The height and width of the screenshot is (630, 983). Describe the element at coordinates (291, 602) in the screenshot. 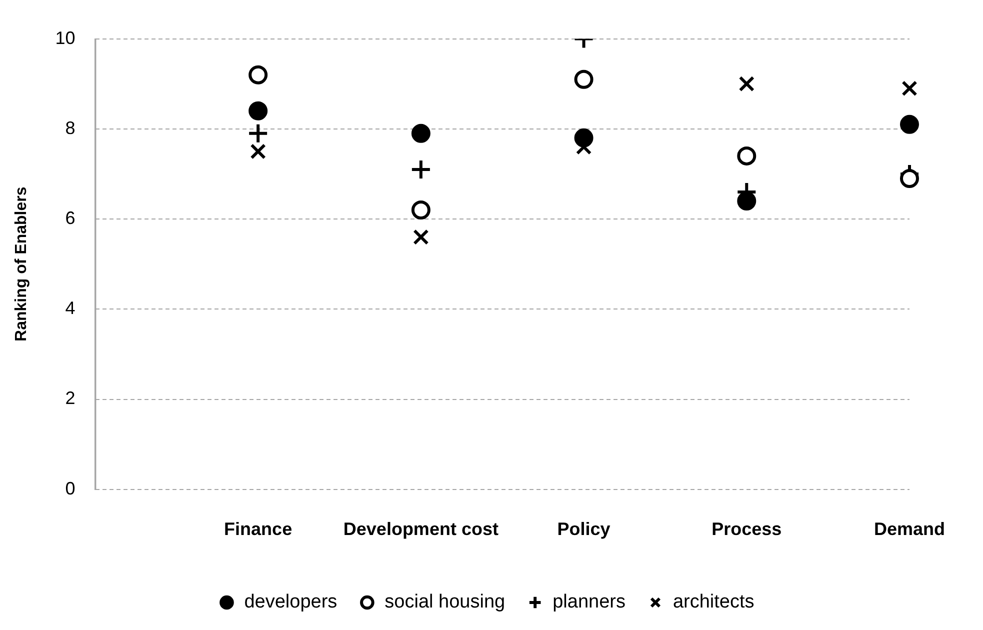

I see `legend-label: developers` at that location.